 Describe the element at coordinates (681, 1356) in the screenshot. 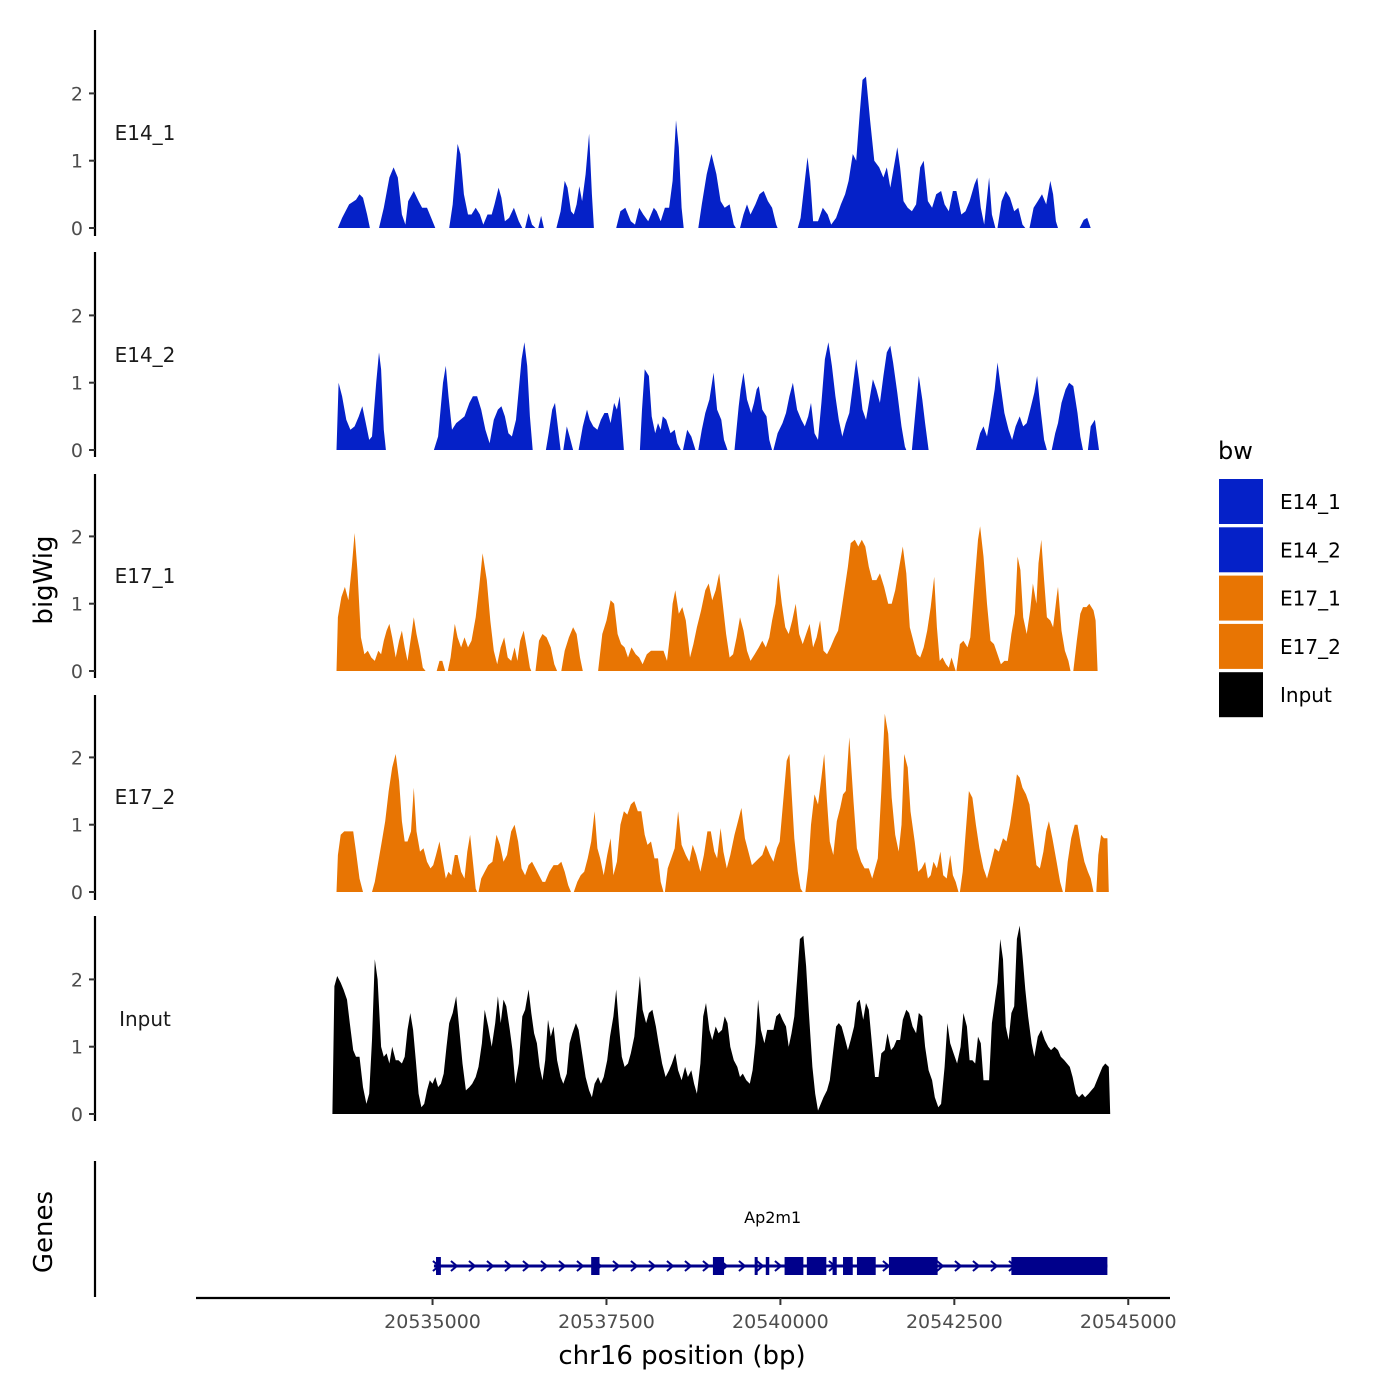

I see `x-axis-title: chr16 position (bp)` at that location.